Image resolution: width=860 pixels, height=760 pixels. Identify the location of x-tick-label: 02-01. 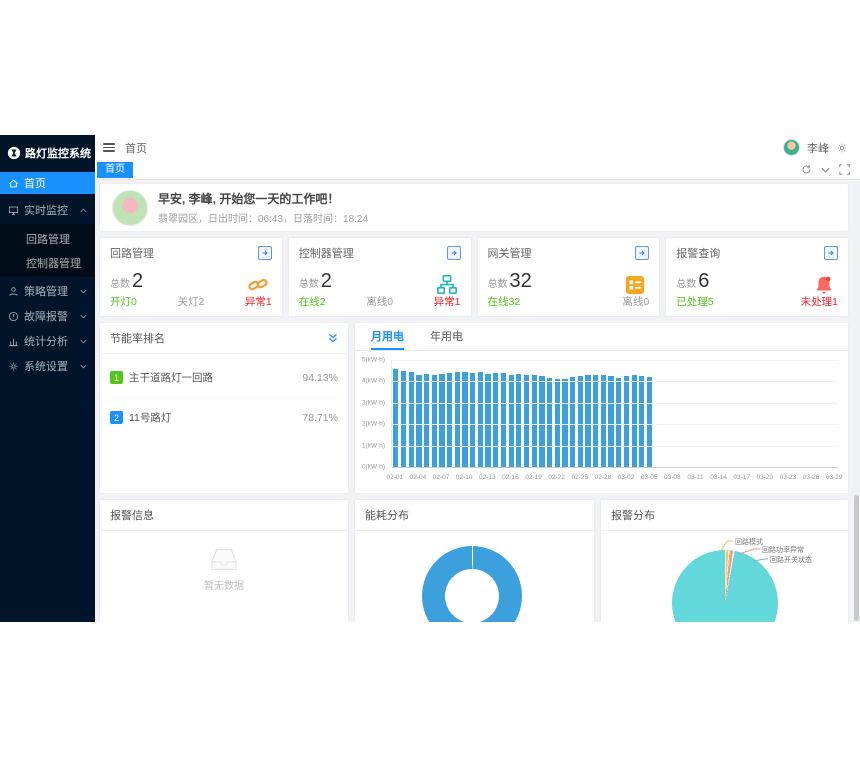
(395, 477).